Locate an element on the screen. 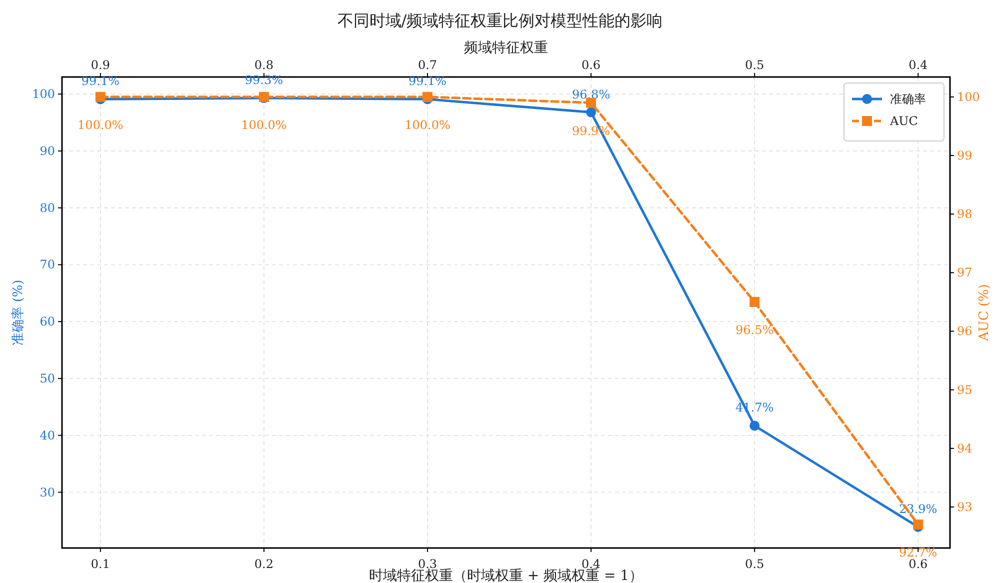 The image size is (1000, 583). y2-axis-title: AUC (%) is located at coordinates (984, 313).